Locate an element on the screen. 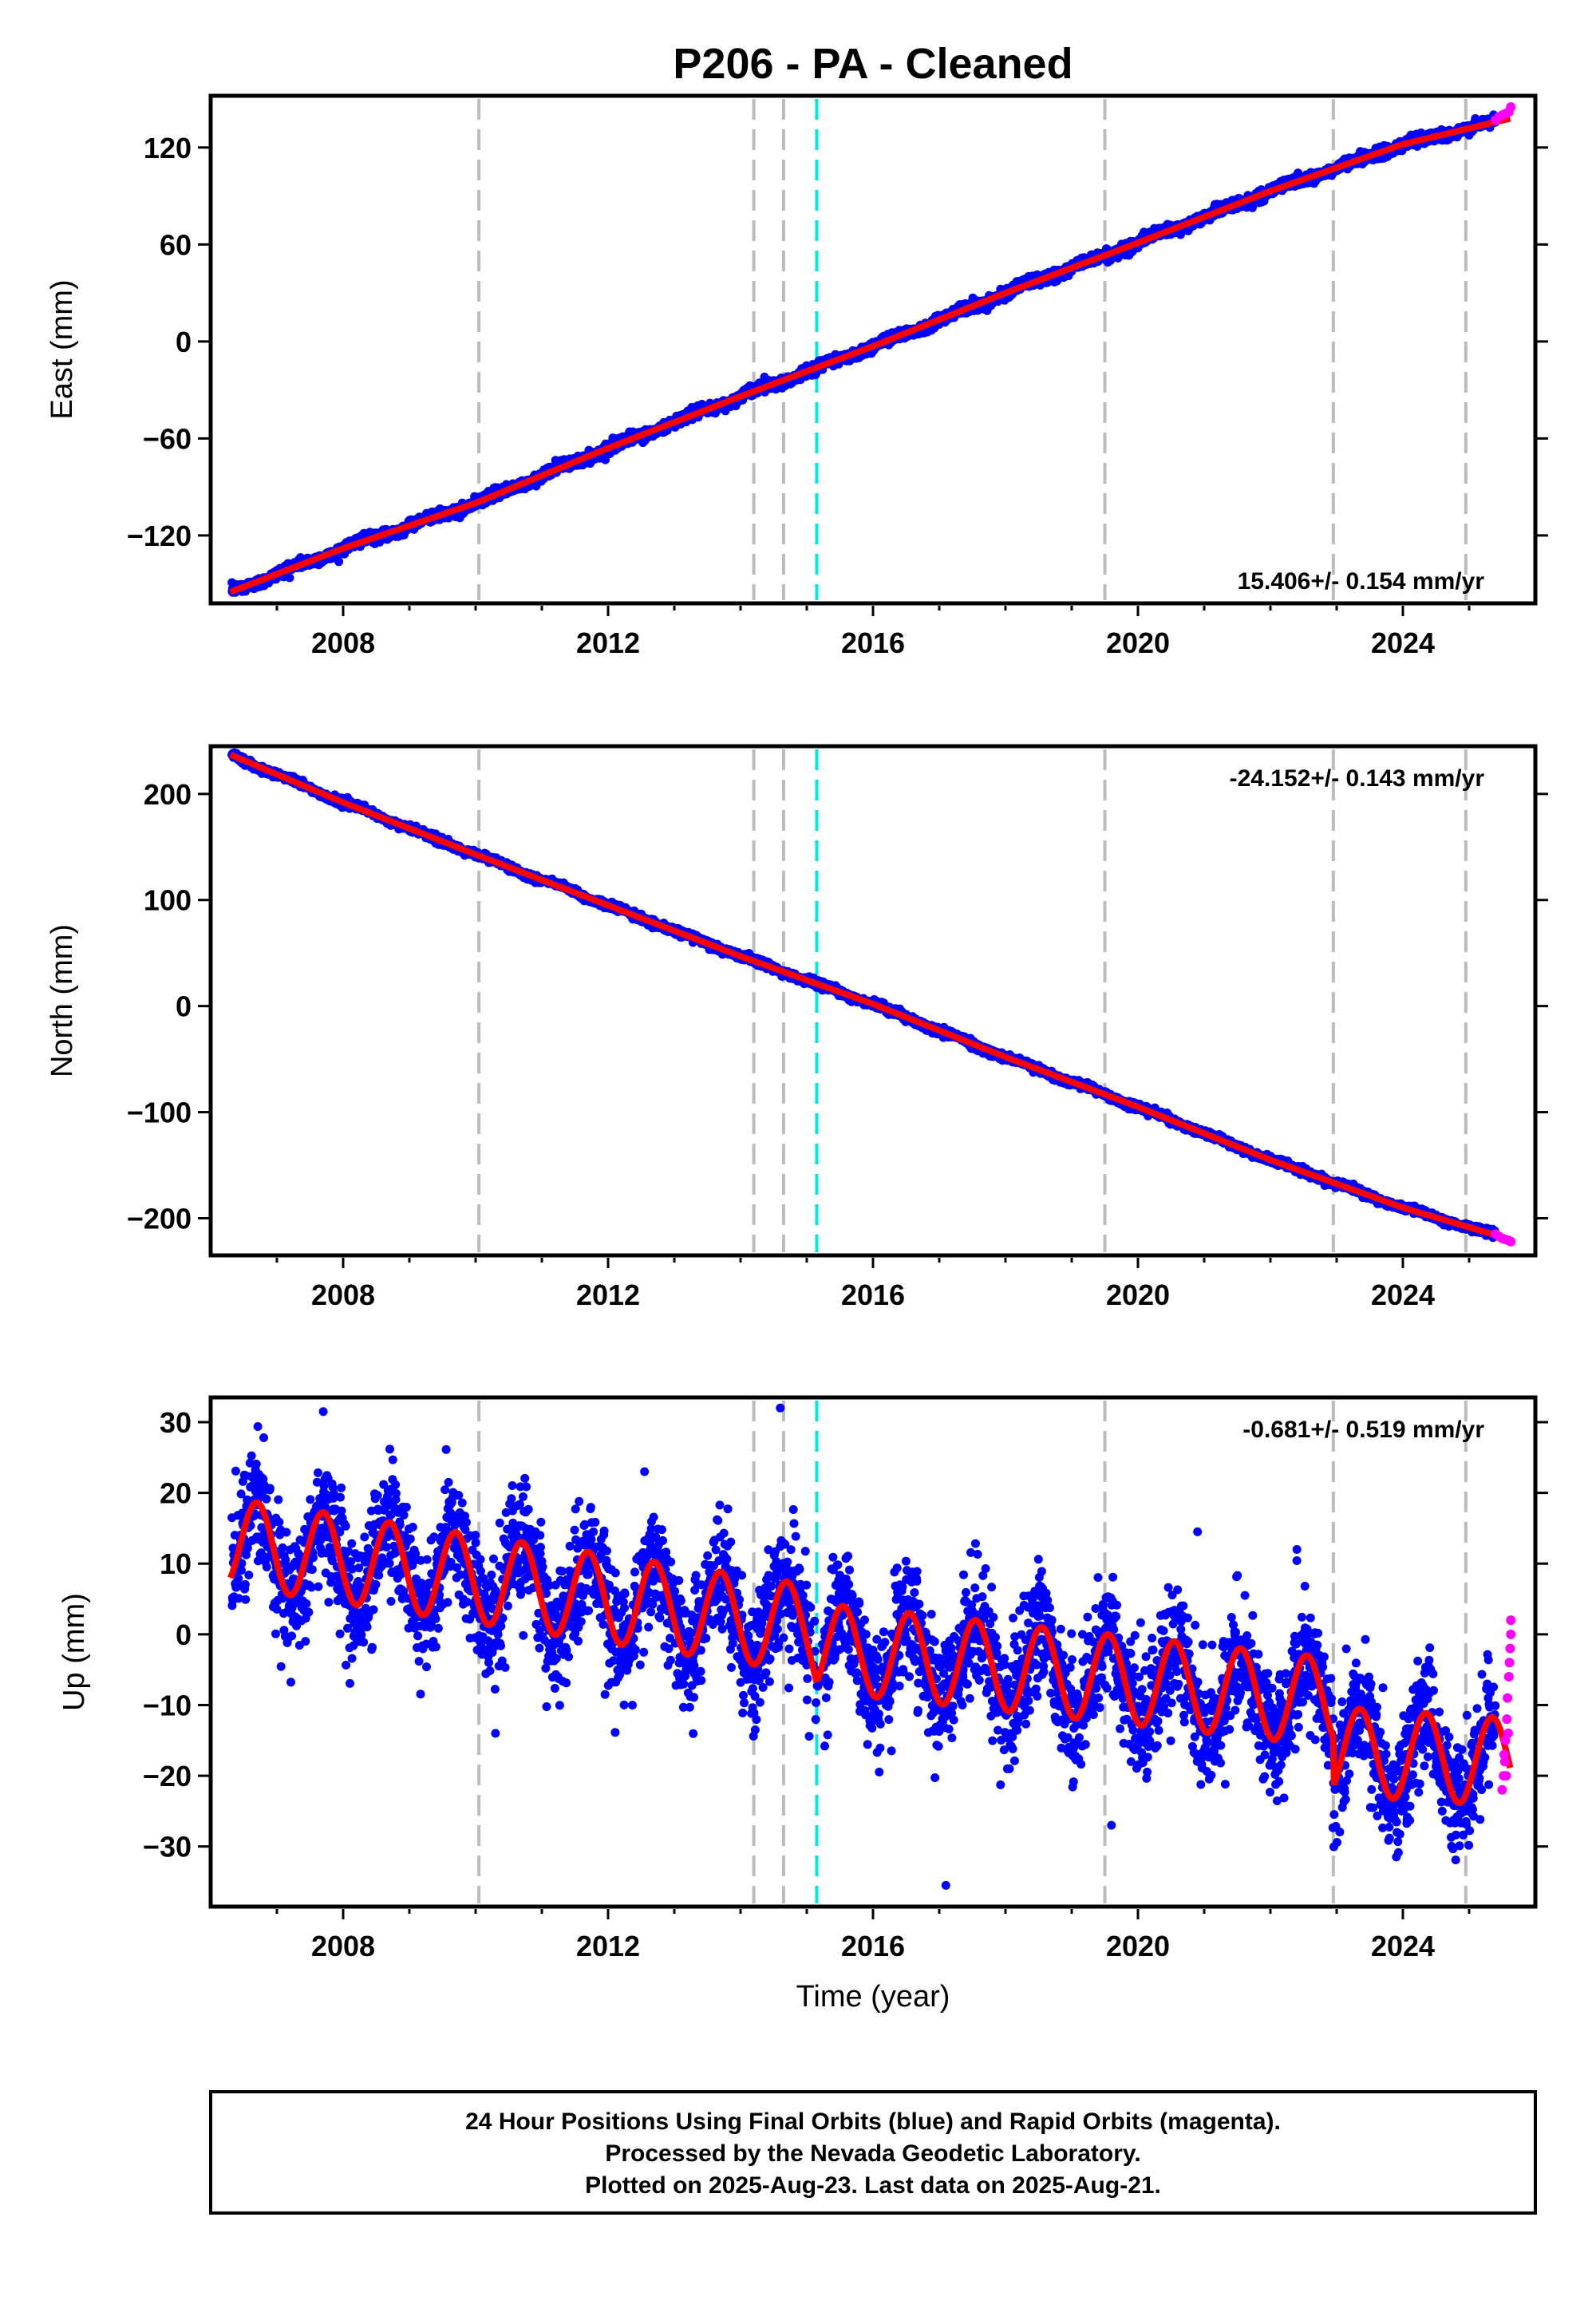 The width and height of the screenshot is (1596, 2316). y-tick-label: 120 is located at coordinates (168, 148).